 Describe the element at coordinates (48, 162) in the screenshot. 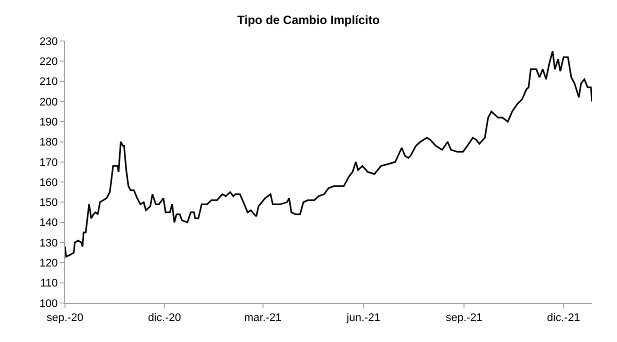

I see `y-tick-label: 170` at that location.